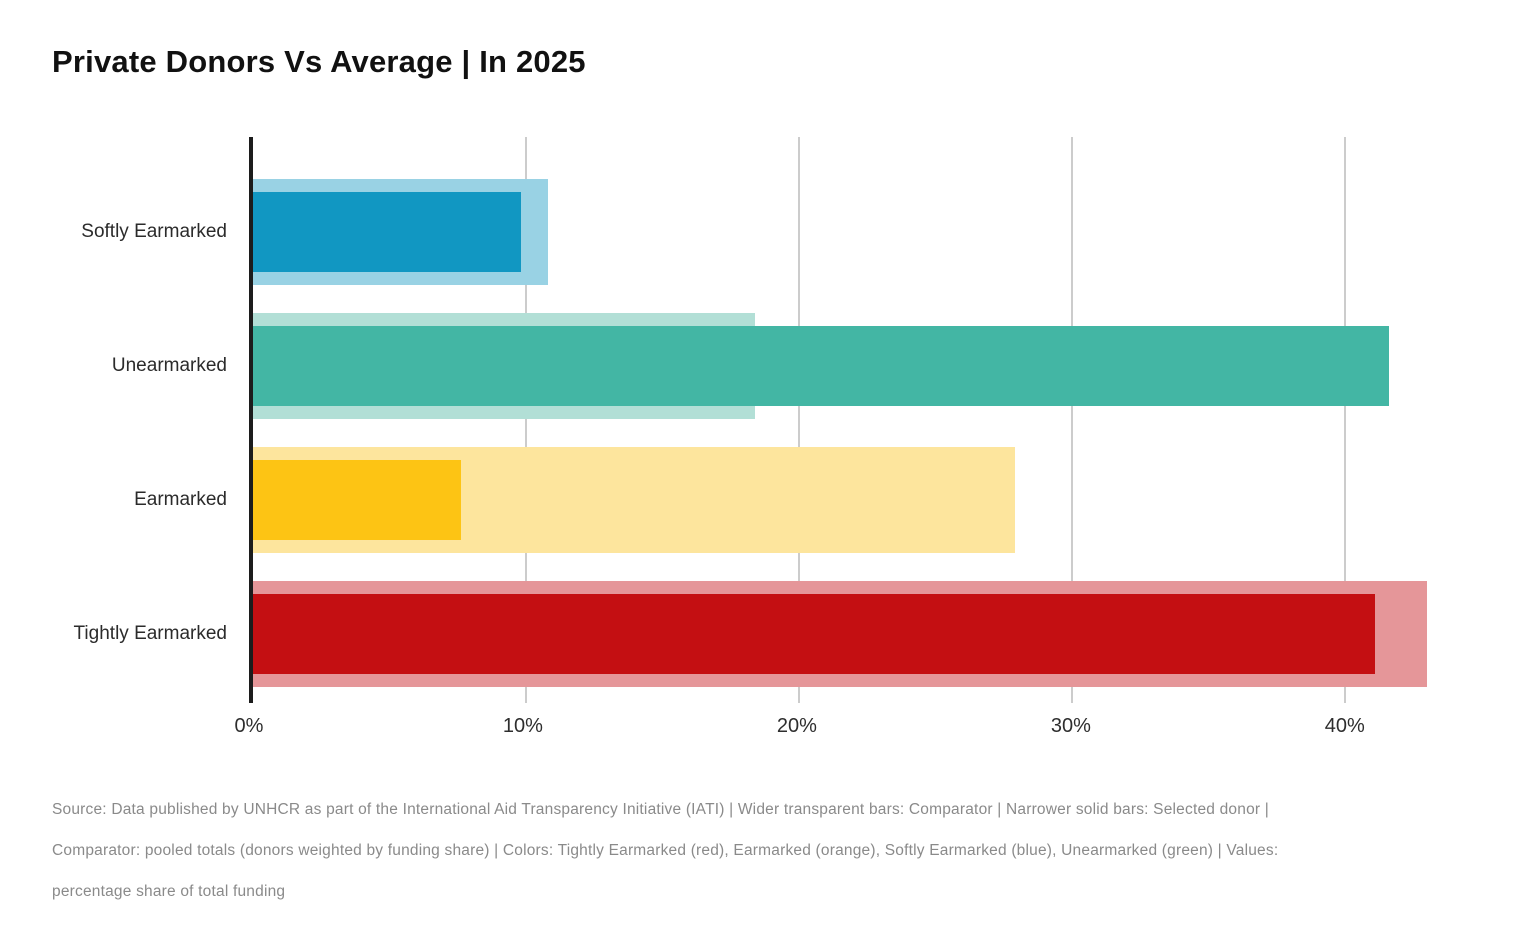 This screenshot has height=949, width=1536. What do you see at coordinates (357, 500) in the screenshot?
I see `bar-selected-donor-earmarked` at bounding box center [357, 500].